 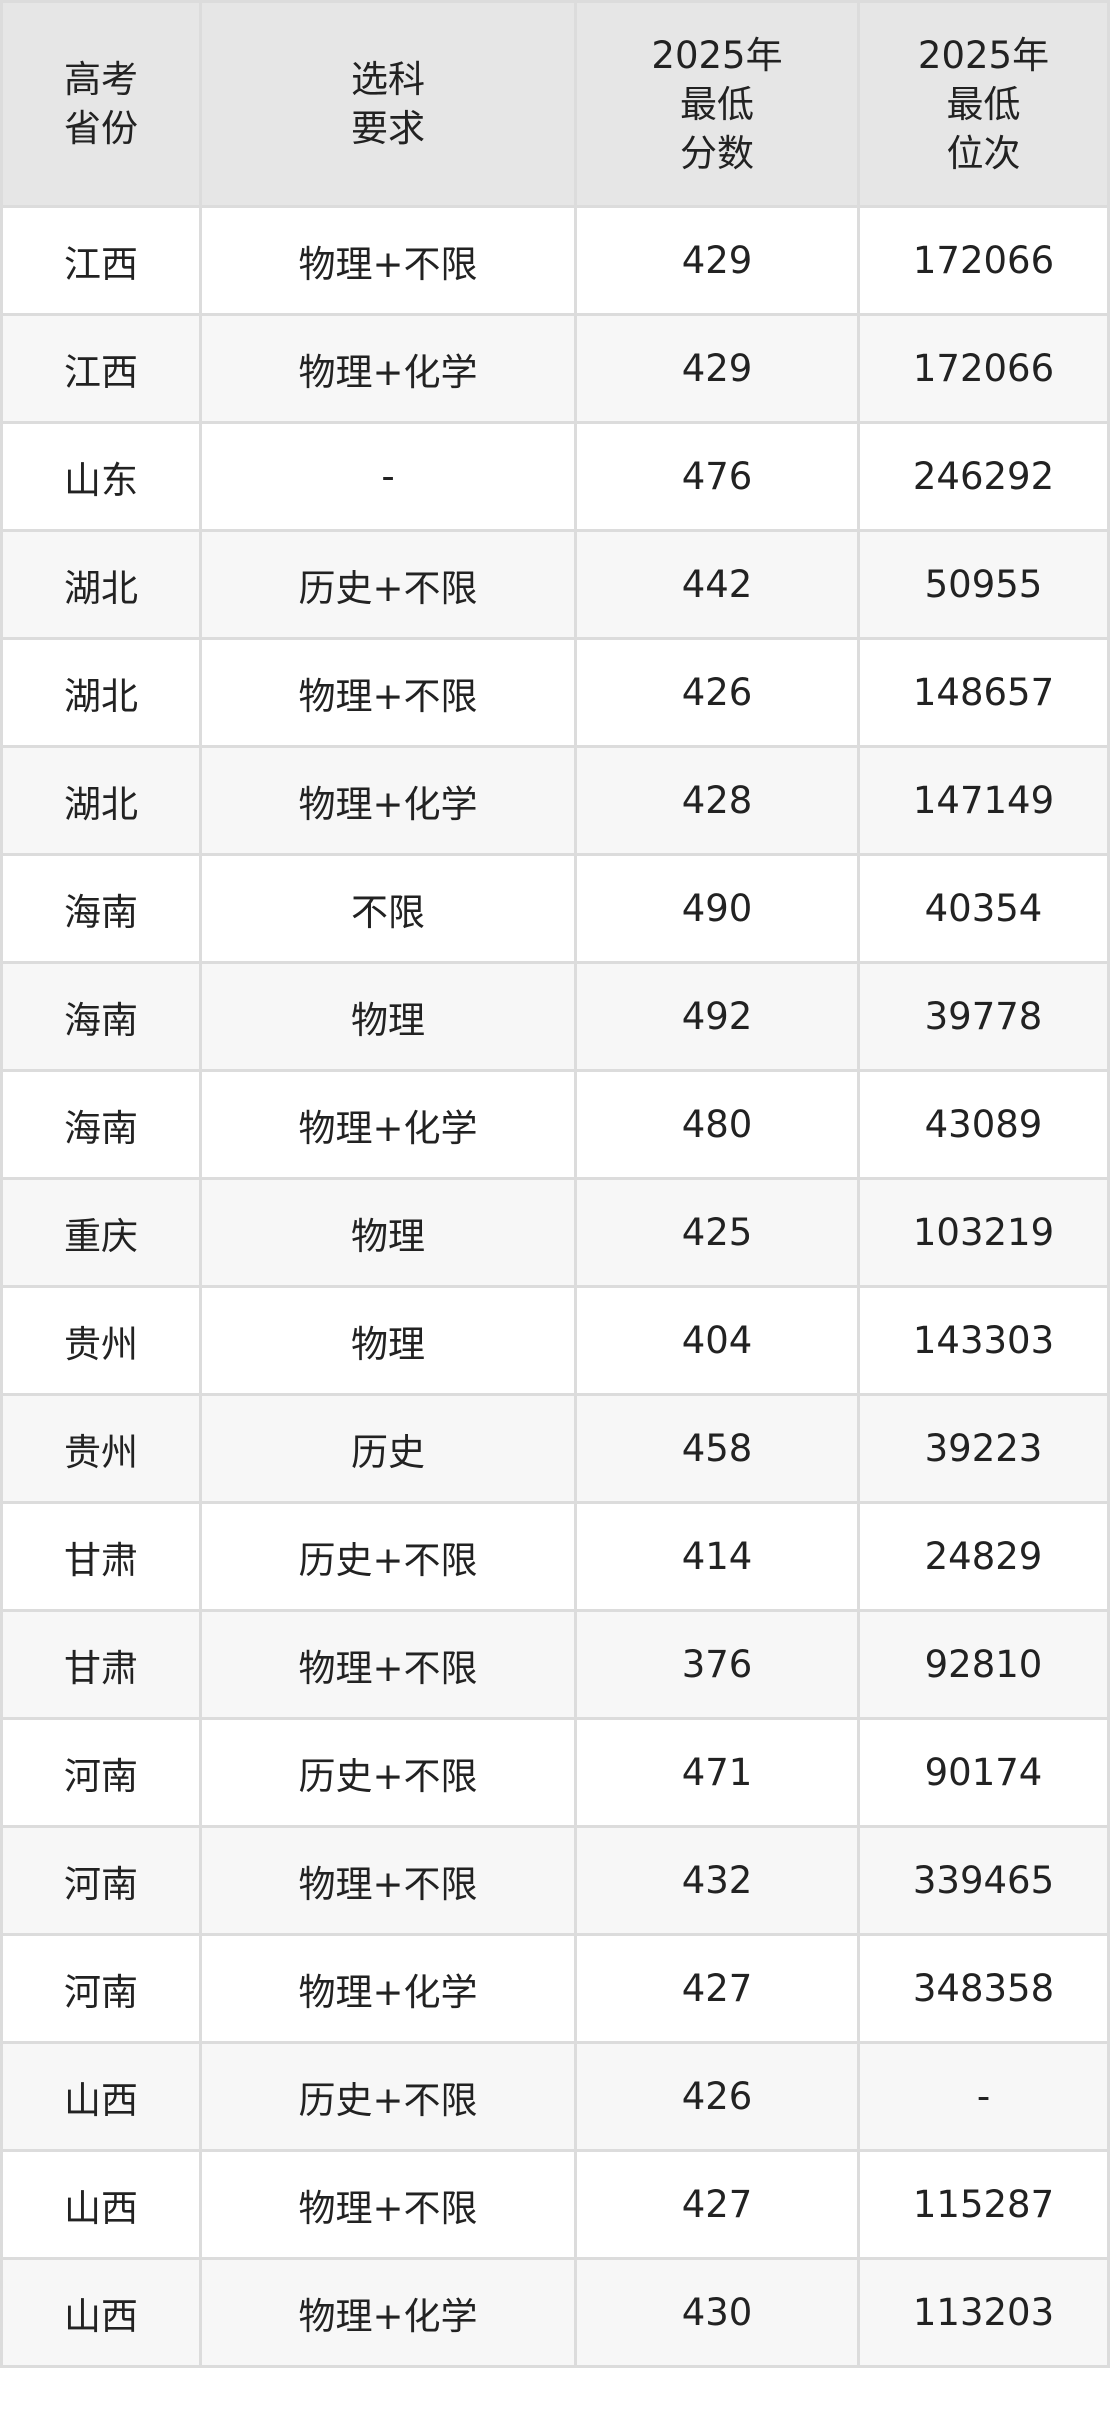 I want to click on table-row: 江西 物理+化学 429 172066, so click(x=555, y=368).